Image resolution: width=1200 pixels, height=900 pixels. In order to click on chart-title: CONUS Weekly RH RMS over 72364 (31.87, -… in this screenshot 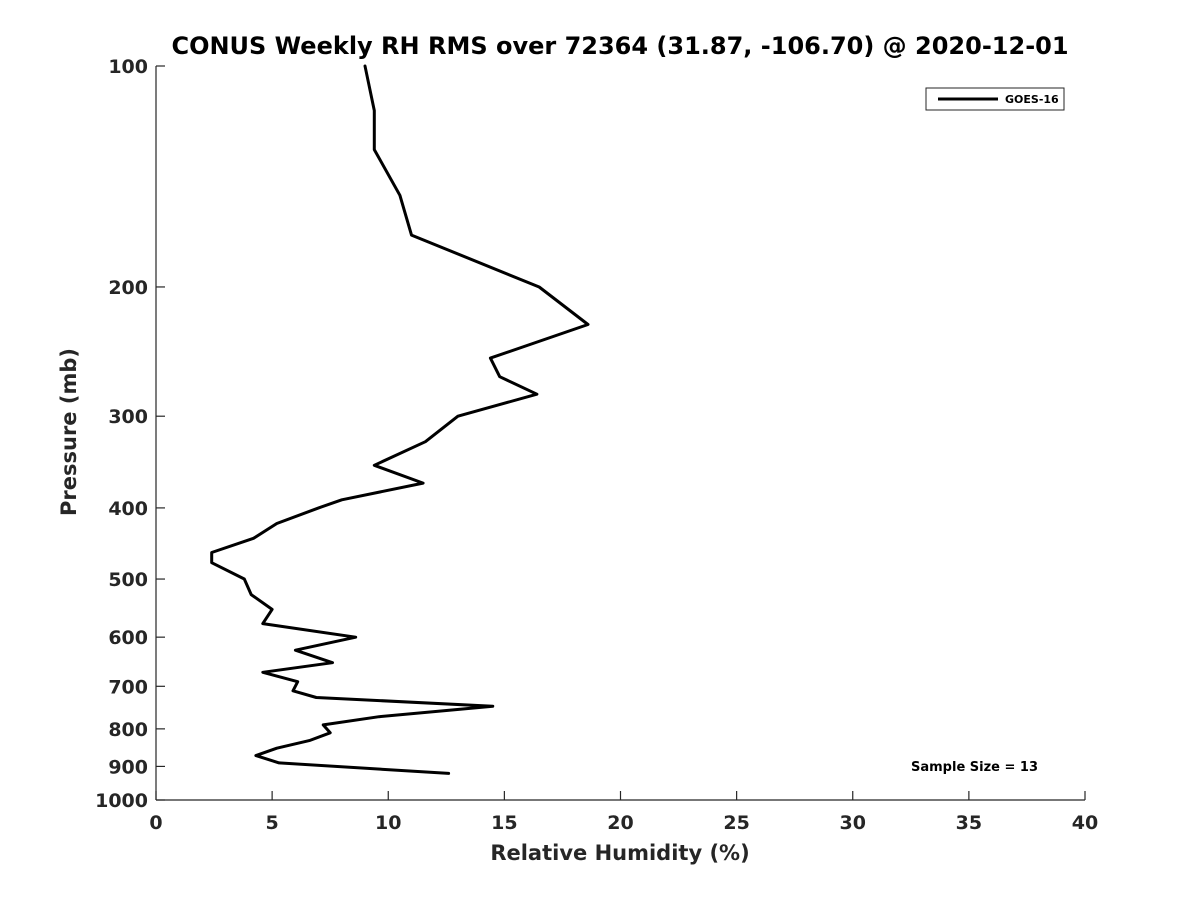, I will do `click(619, 46)`.